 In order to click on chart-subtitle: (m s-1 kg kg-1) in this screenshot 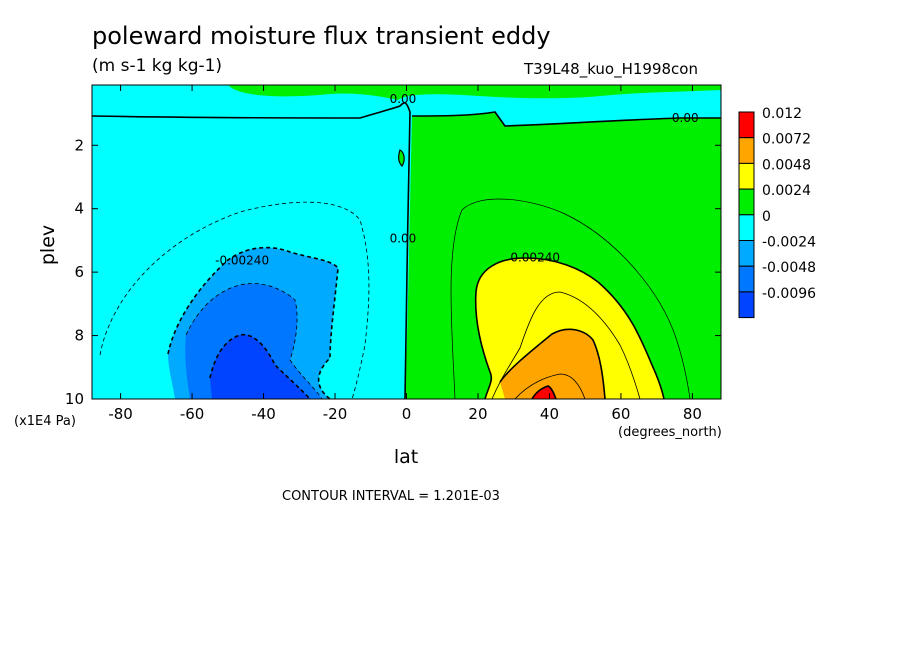, I will do `click(157, 66)`.